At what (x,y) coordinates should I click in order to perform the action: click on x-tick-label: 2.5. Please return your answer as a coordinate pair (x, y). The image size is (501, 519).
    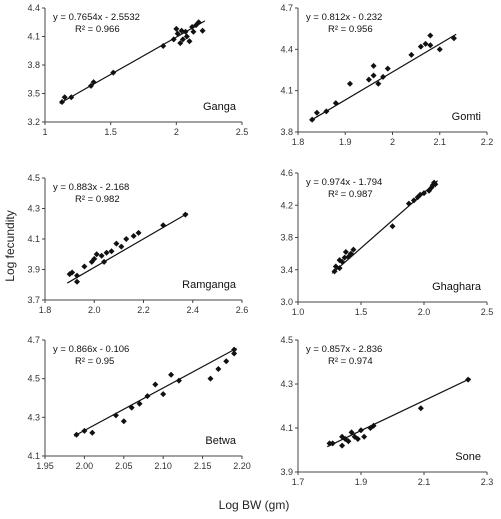
    Looking at the image, I should click on (487, 312).